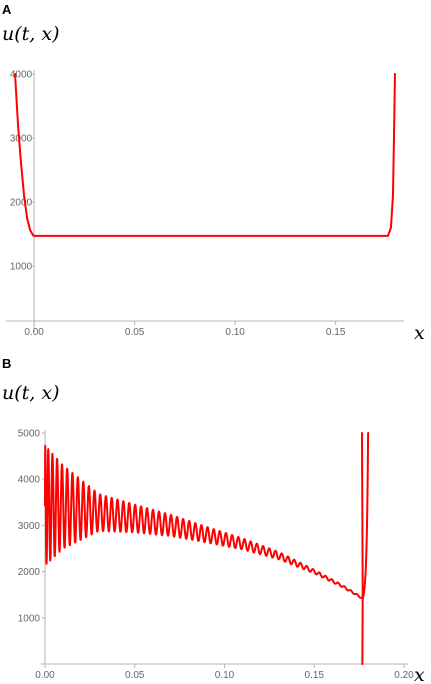 This screenshot has width=431, height=684. Describe the element at coordinates (31, 34) in the screenshot. I see `panel-a-ylabel: u(t, x)` at that location.